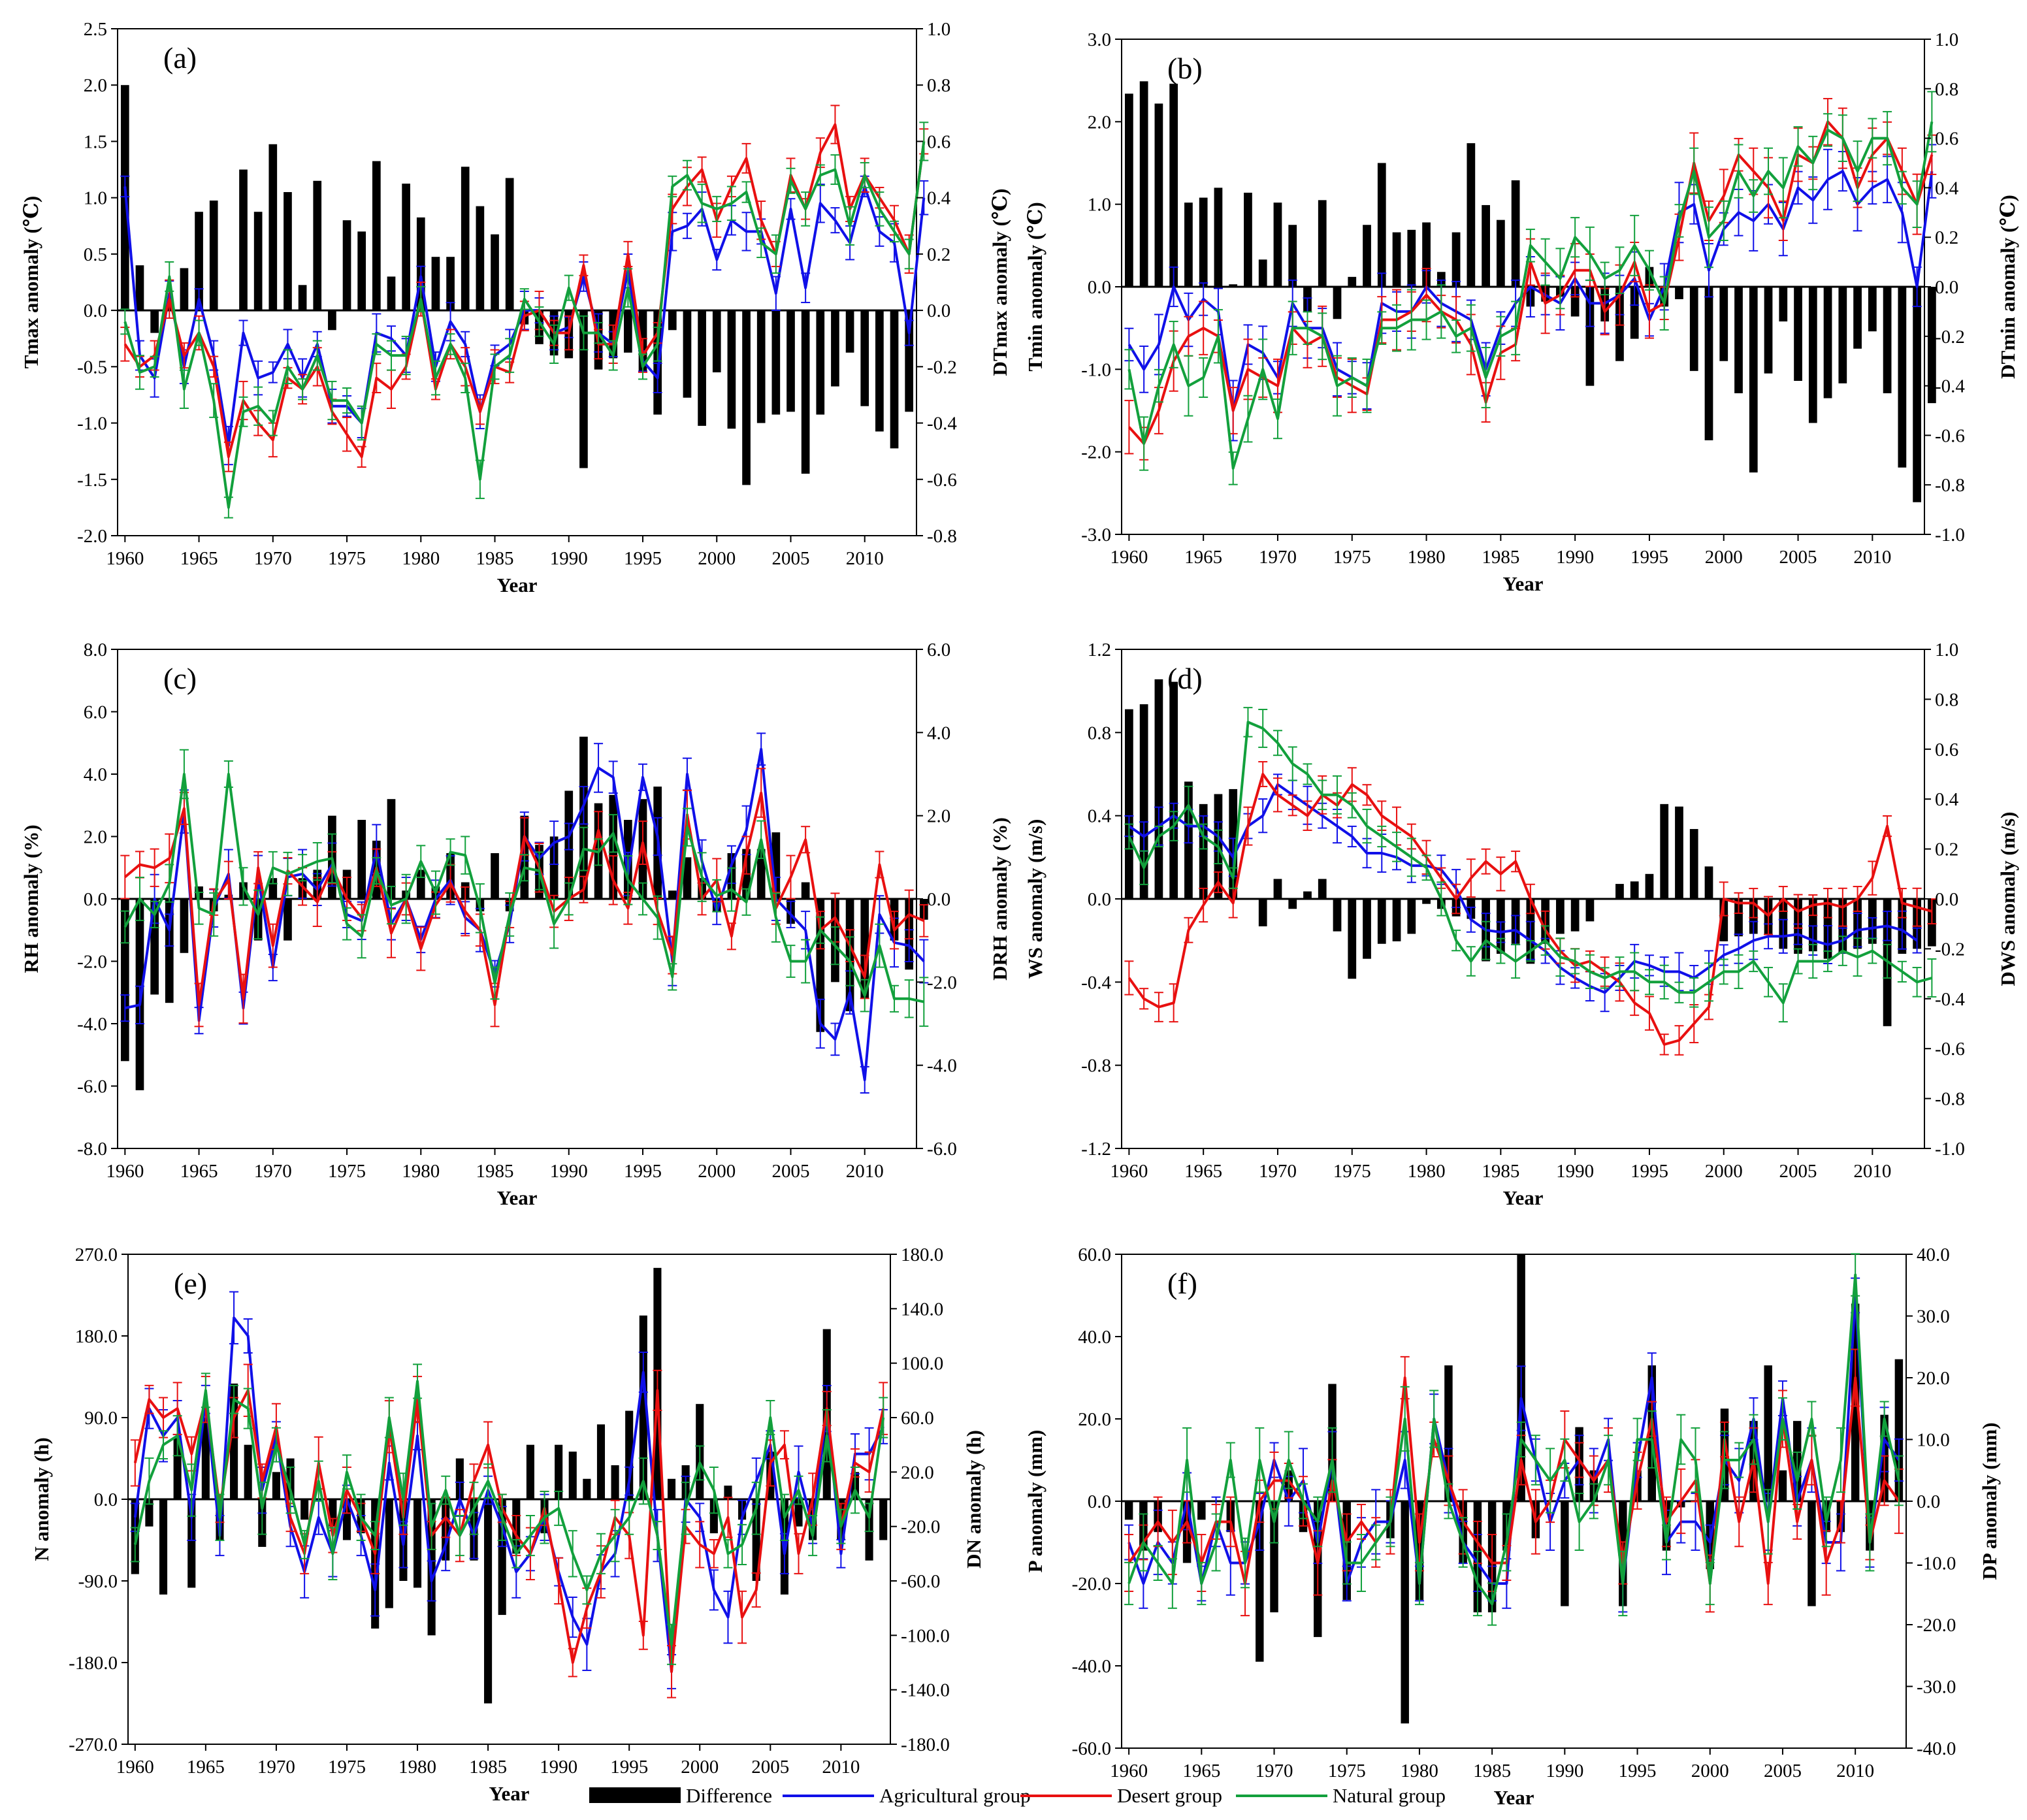  I want to click on series-line-desert, so click(1513, 1480).